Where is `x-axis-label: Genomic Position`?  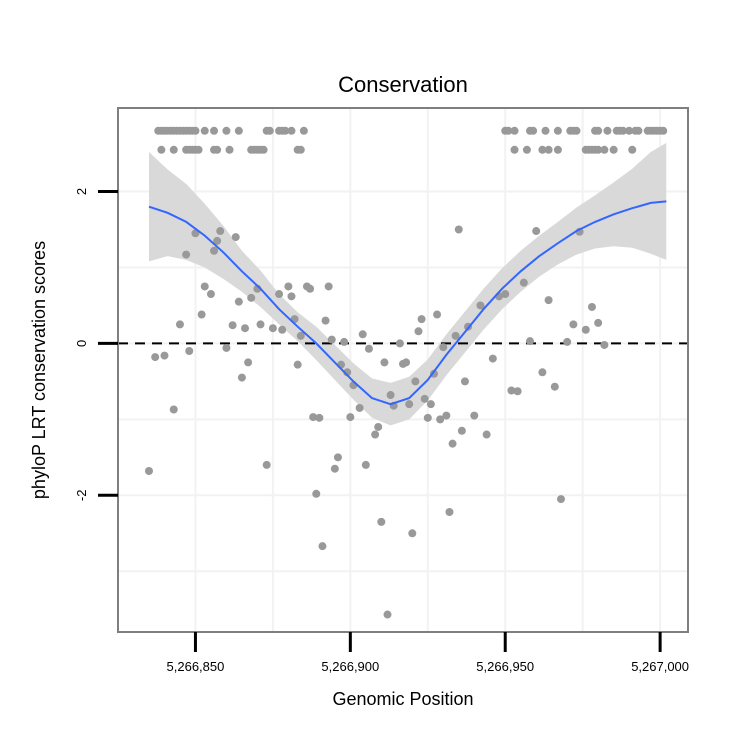 x-axis-label: Genomic Position is located at coordinates (402, 699).